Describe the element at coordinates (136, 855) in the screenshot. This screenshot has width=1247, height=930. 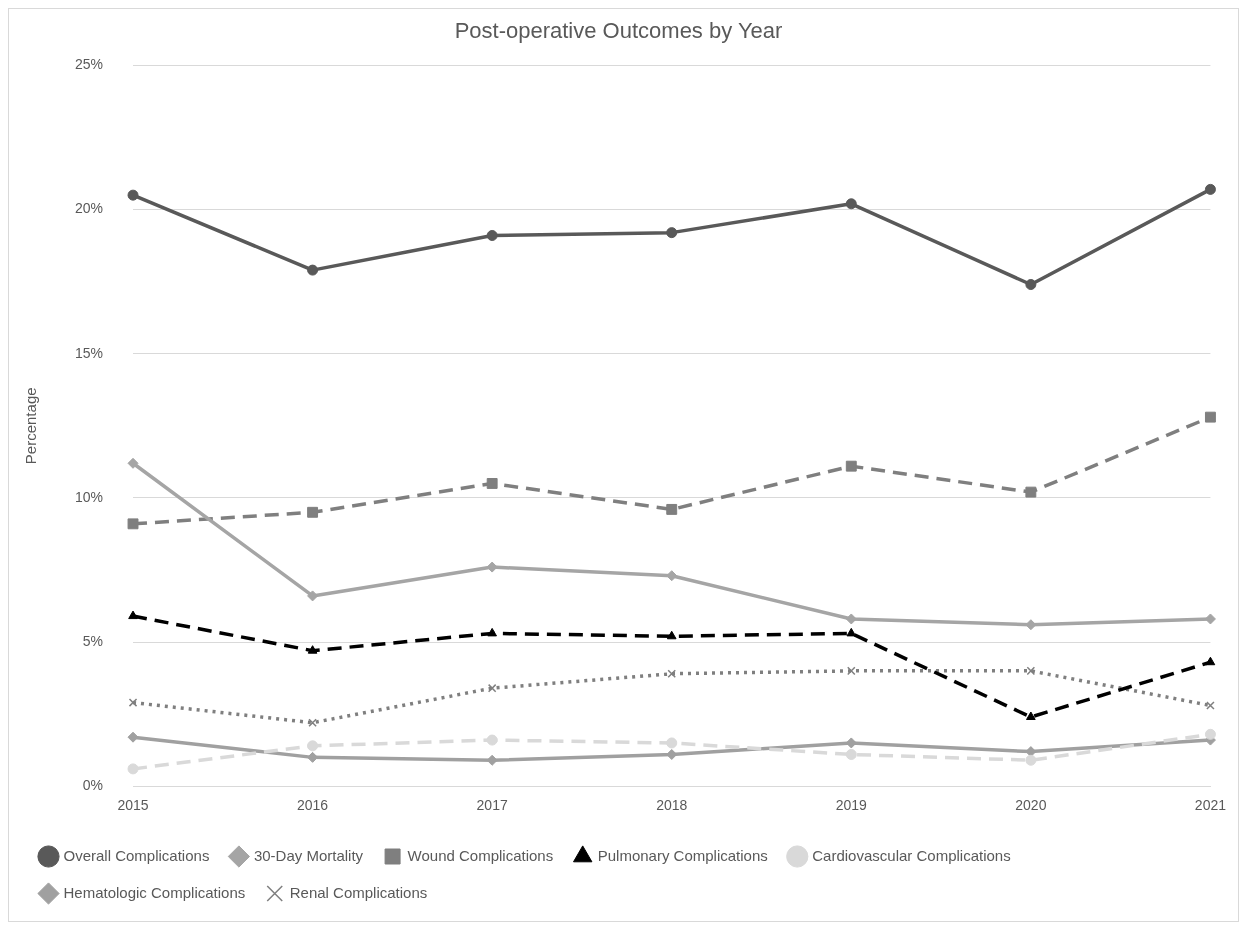
I see `legend-label: Overall Complications` at that location.